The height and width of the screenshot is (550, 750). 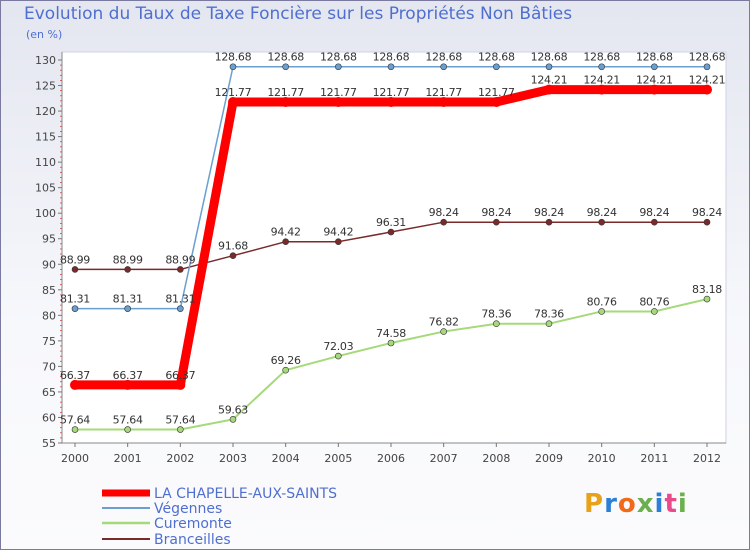 What do you see at coordinates (549, 458) in the screenshot?
I see `x-tick-label: 2009` at bounding box center [549, 458].